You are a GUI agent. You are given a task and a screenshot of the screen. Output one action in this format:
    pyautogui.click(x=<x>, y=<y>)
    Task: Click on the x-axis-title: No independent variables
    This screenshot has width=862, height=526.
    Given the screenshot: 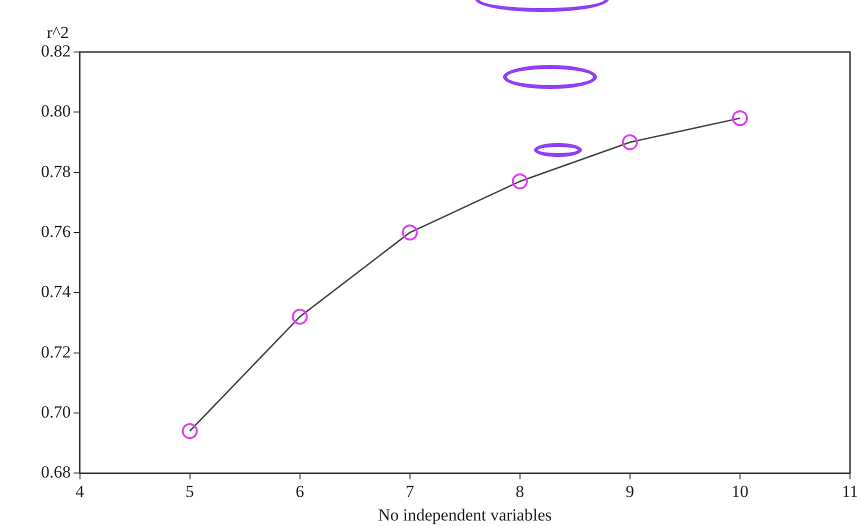 What is the action you would take?
    pyautogui.click(x=465, y=514)
    